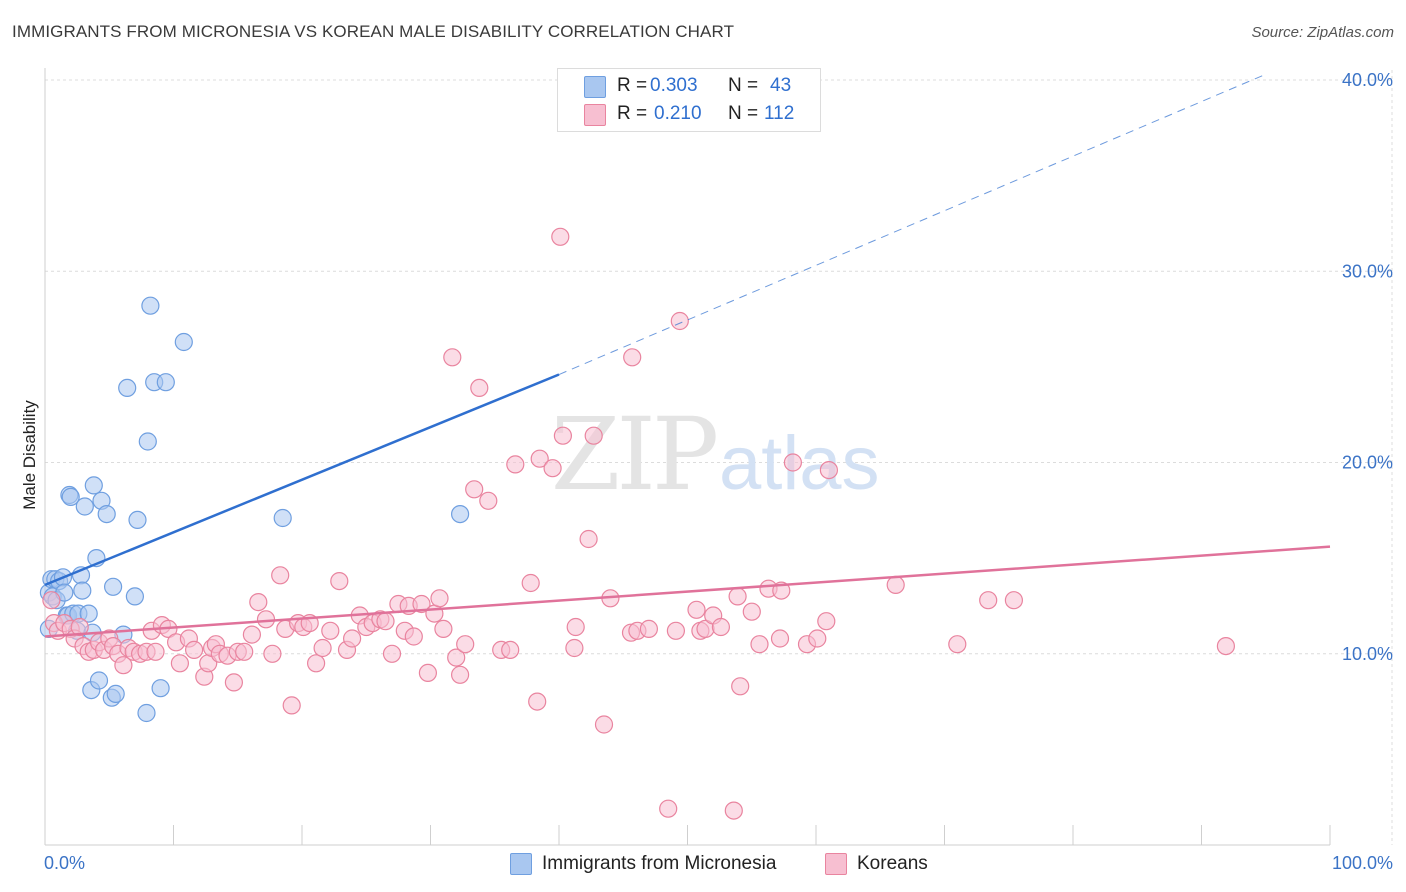  Describe the element at coordinates (595, 115) in the screenshot. I see `koreans-swatch` at that location.